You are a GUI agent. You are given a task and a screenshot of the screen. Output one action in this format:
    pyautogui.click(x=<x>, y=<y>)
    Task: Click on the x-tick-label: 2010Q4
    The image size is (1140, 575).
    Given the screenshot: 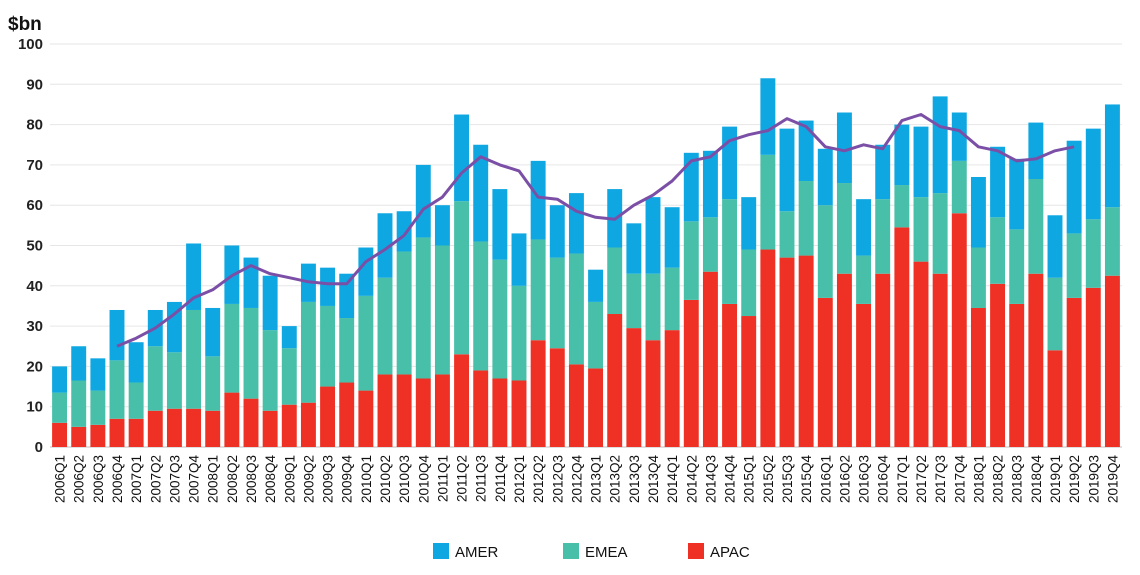 What is the action you would take?
    pyautogui.click(x=423, y=479)
    